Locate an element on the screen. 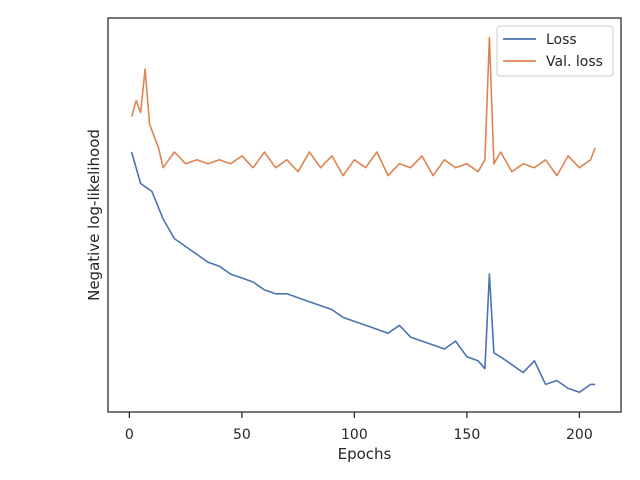  x-axis-ticks: 0 50 100 150 200 is located at coordinates (359, 427).